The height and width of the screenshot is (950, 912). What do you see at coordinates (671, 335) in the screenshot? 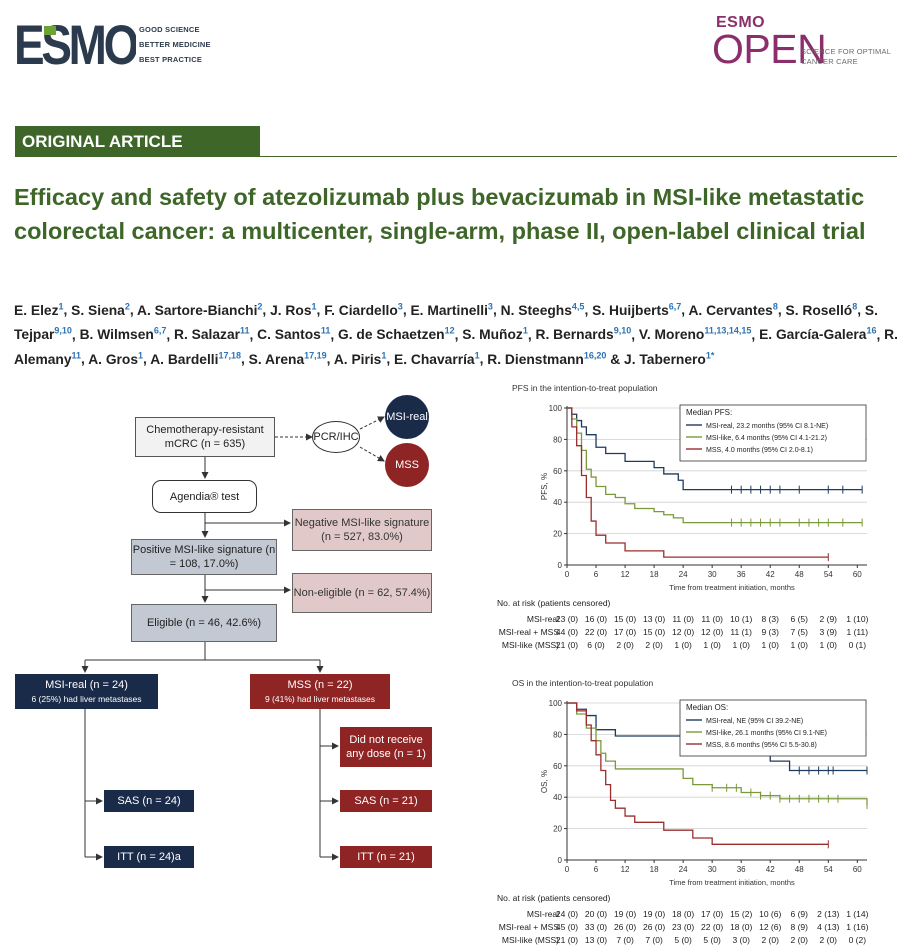
I see `author-name: V. Moreno` at bounding box center [671, 335].